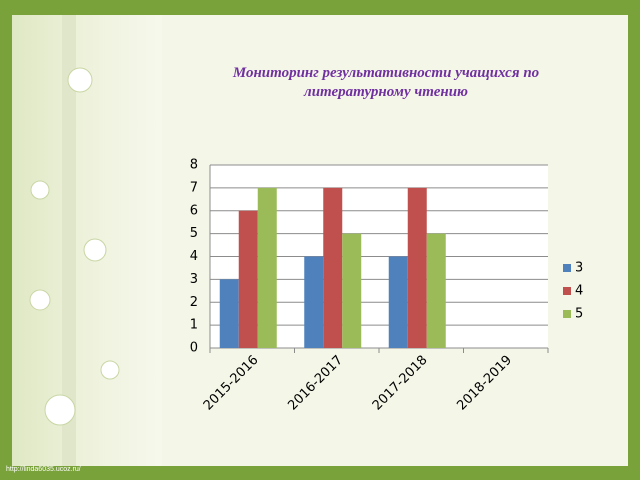 Image resolution: width=640 pixels, height=480 pixels. What do you see at coordinates (43, 469) in the screenshot?
I see `watermark: http://linda6035.ucoz.ru/` at bounding box center [43, 469].